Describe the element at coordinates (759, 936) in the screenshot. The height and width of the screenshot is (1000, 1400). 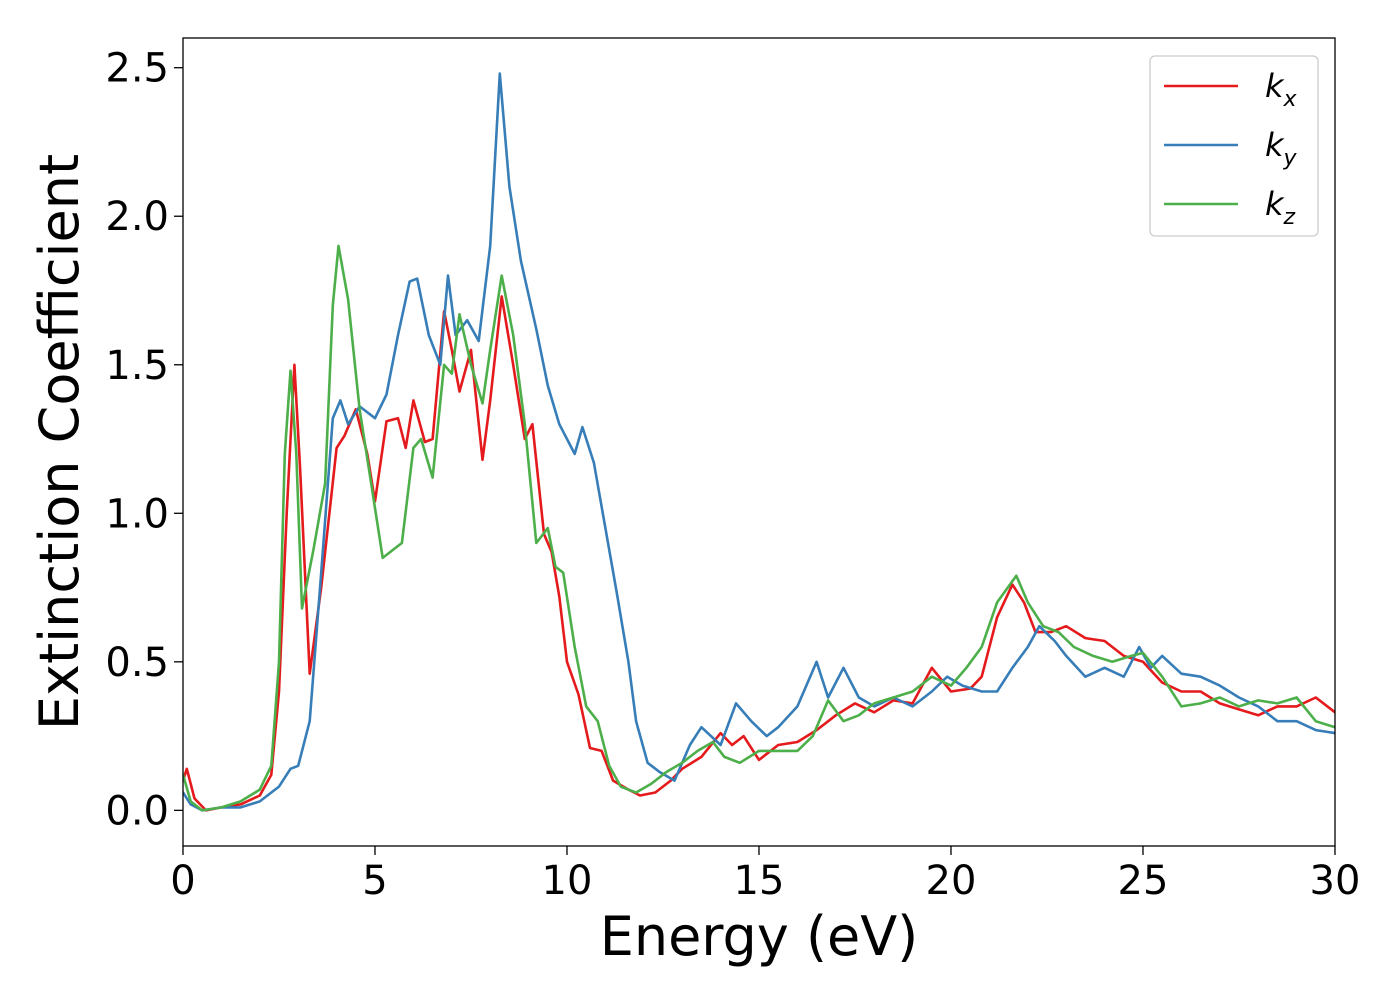
I see `x-axis-title: Energy (eV)` at that location.